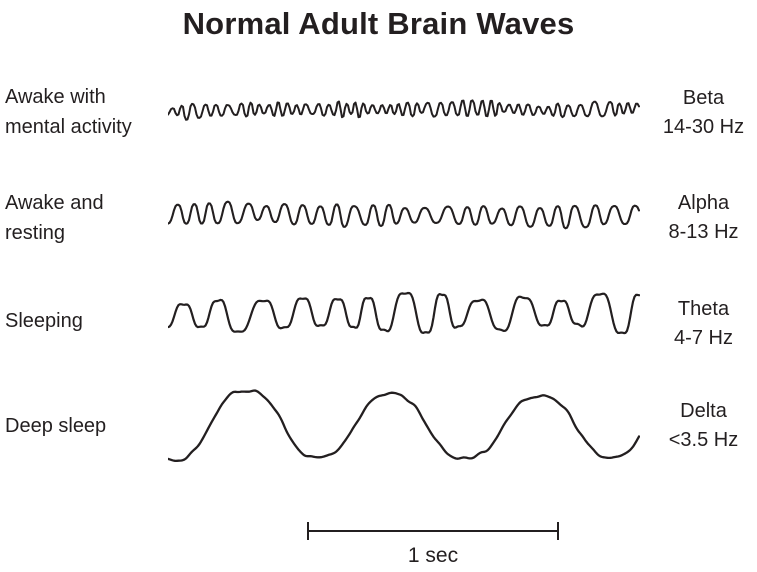 This screenshot has width=757, height=572. I want to click on band-name: Theta, so click(703, 309).